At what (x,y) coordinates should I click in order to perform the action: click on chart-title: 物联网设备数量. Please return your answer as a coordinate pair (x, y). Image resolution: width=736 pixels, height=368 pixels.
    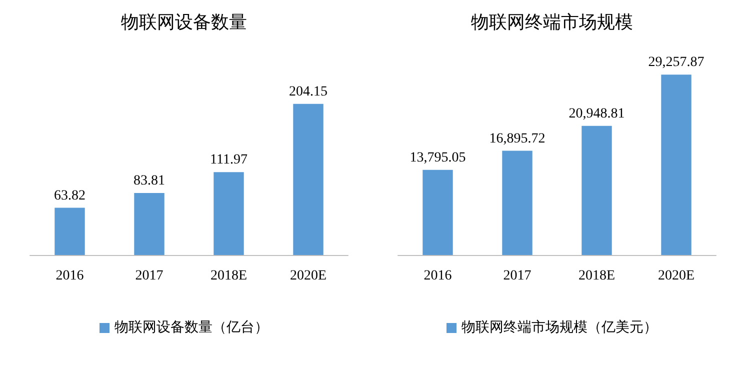
    Looking at the image, I should click on (184, 22).